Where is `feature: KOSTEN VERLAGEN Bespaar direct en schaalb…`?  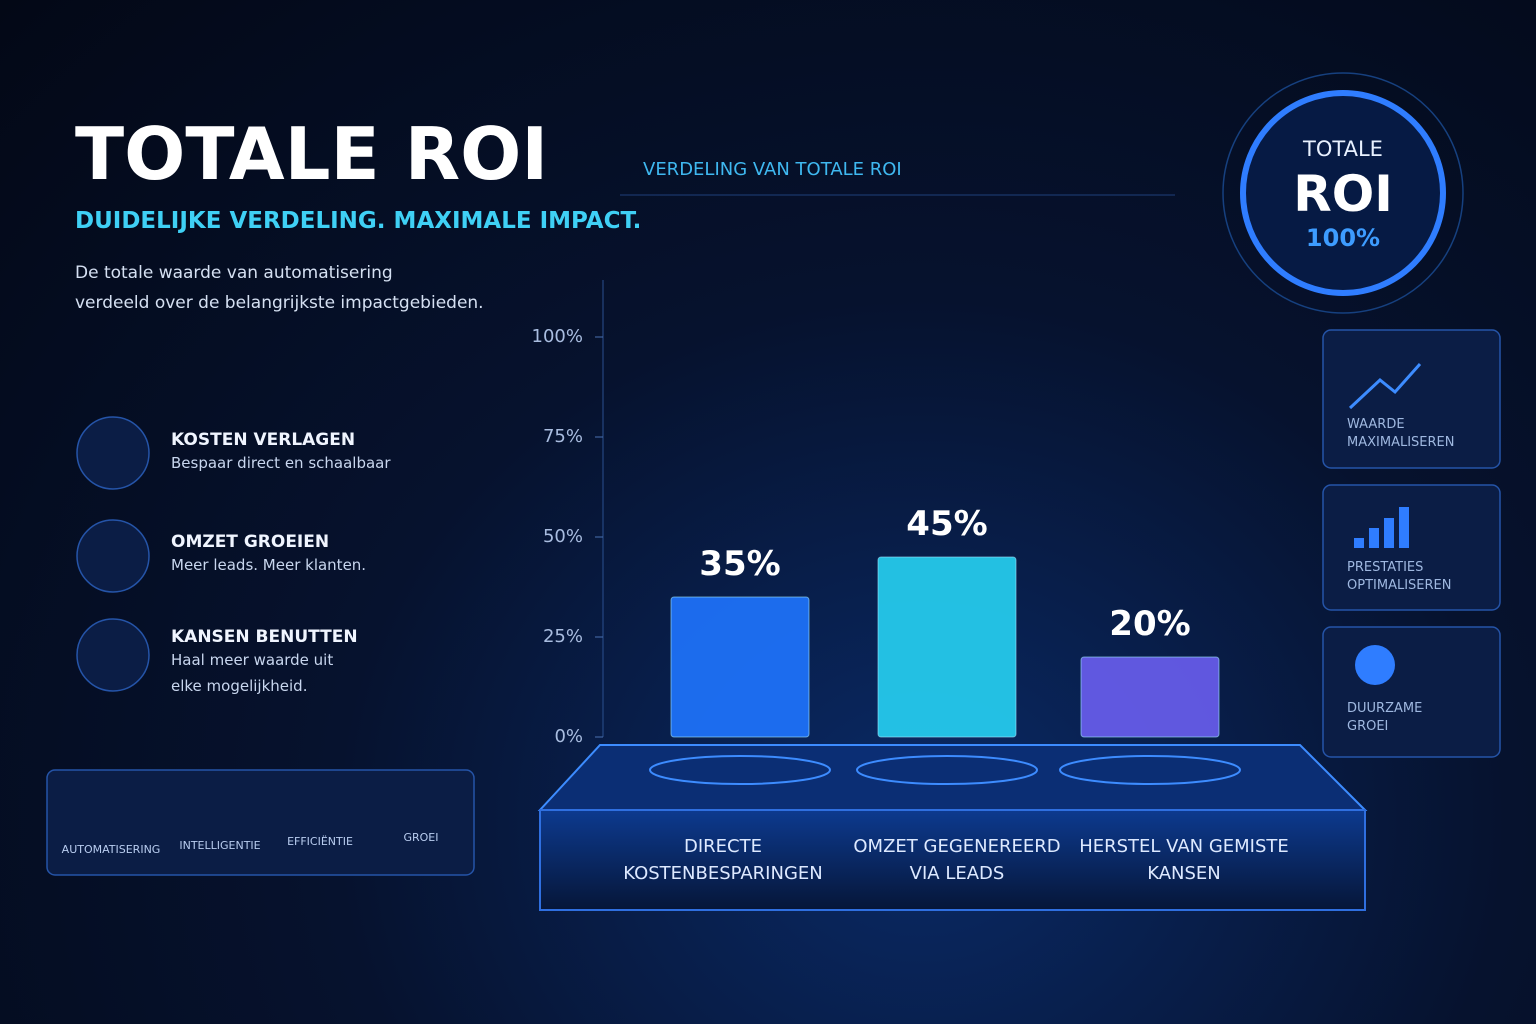
feature: KOSTEN VERLAGEN Bespaar direct en schaalb… is located at coordinates (281, 453).